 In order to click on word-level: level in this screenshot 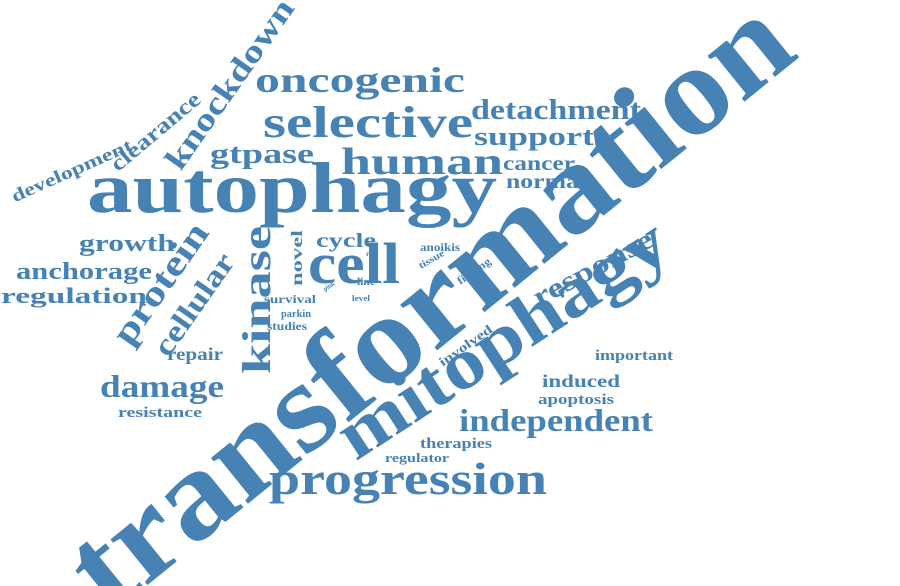, I will do `click(361, 298)`.